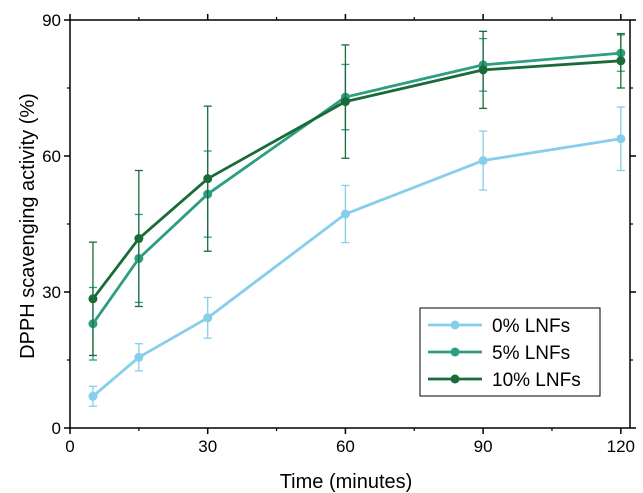 Image resolution: width=643 pixels, height=493 pixels. Describe the element at coordinates (69, 446) in the screenshot. I see `x-tick-label: 0` at that location.